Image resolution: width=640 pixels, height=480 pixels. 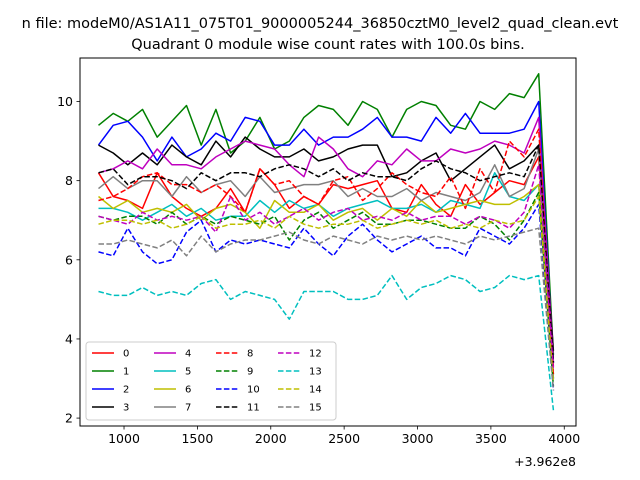 What do you see at coordinates (69, 338) in the screenshot?
I see `y-tick-label: 4` at bounding box center [69, 338].